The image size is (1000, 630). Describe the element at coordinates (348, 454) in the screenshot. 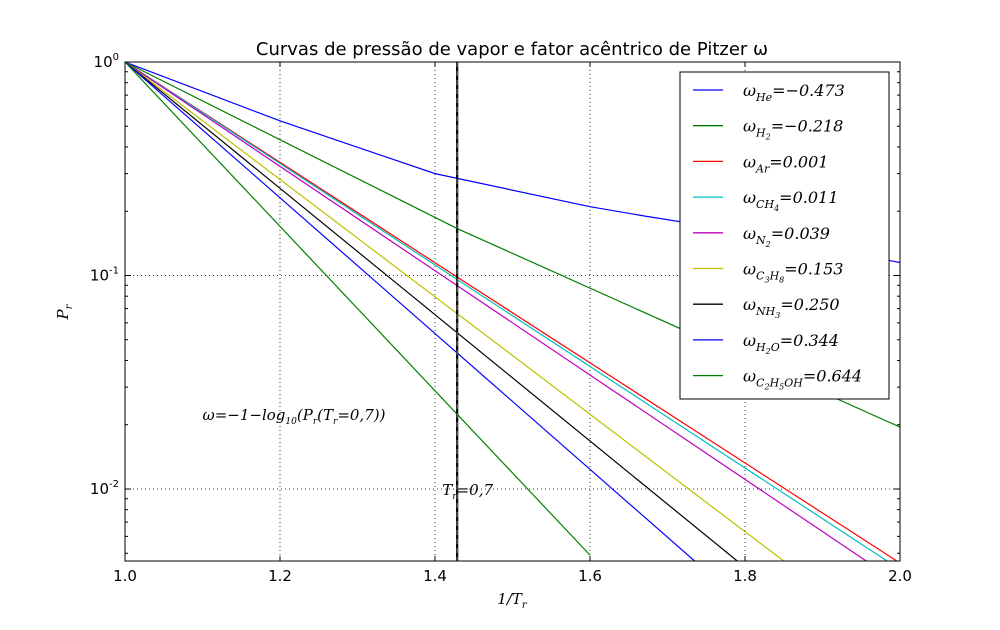

I see `annotation-layer: ω=−1−log10(Pr(Tr=0,7)) Tr=0,7` at that location.